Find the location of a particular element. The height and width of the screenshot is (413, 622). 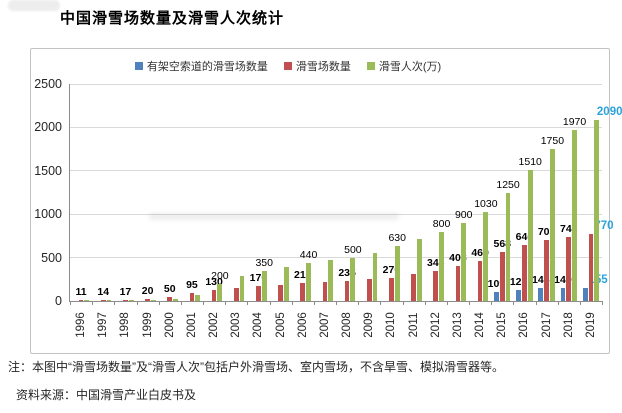

x-axis-year-label: 1998 is located at coordinates (125, 325).